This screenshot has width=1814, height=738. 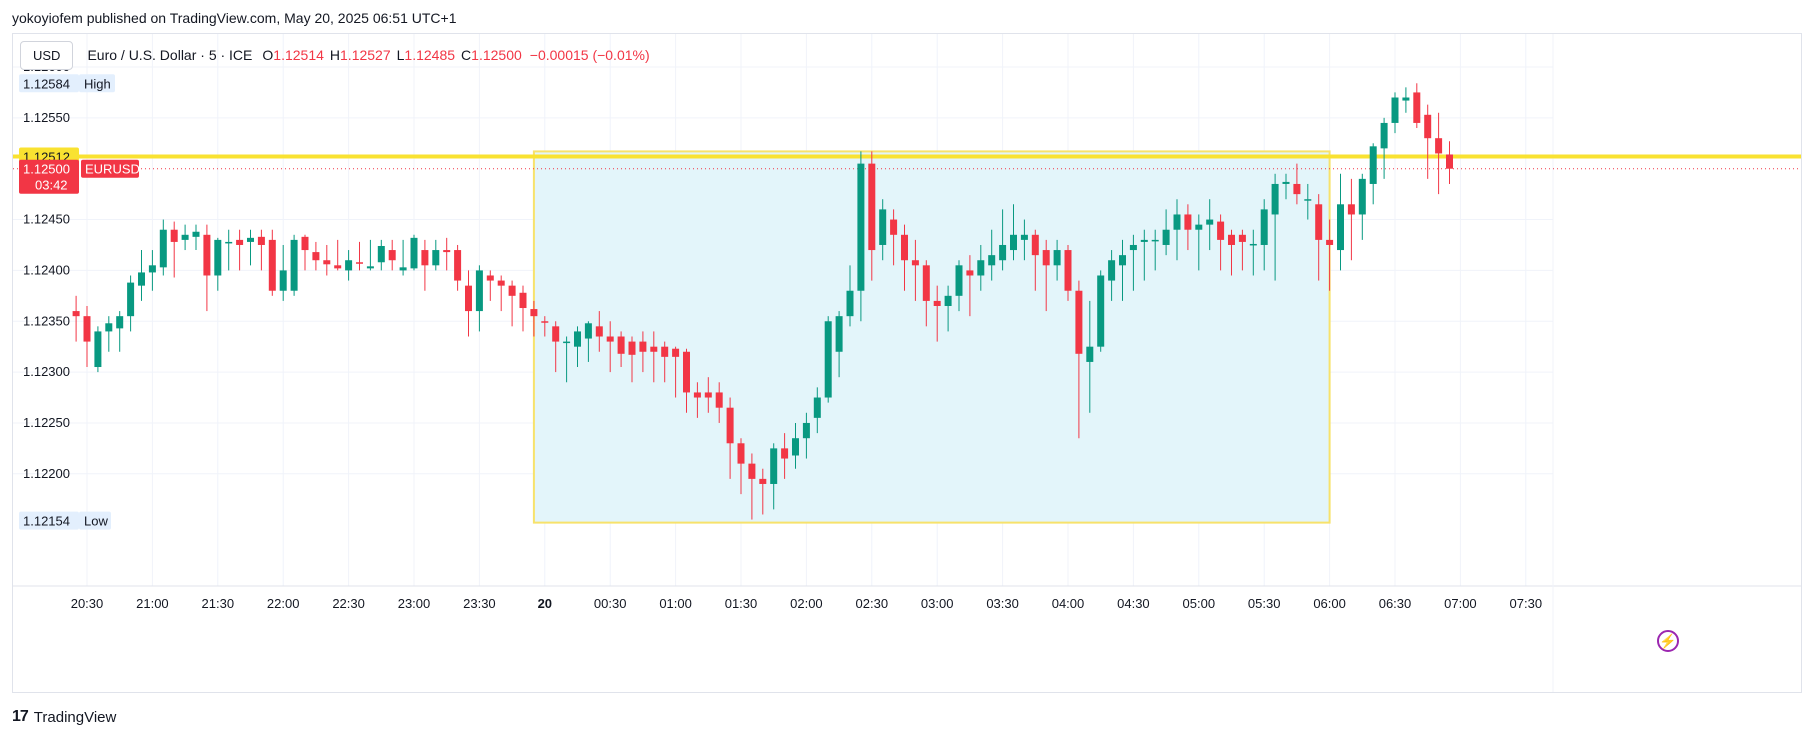 What do you see at coordinates (218, 603) in the screenshot?
I see `x-tick-label: 21:30` at bounding box center [218, 603].